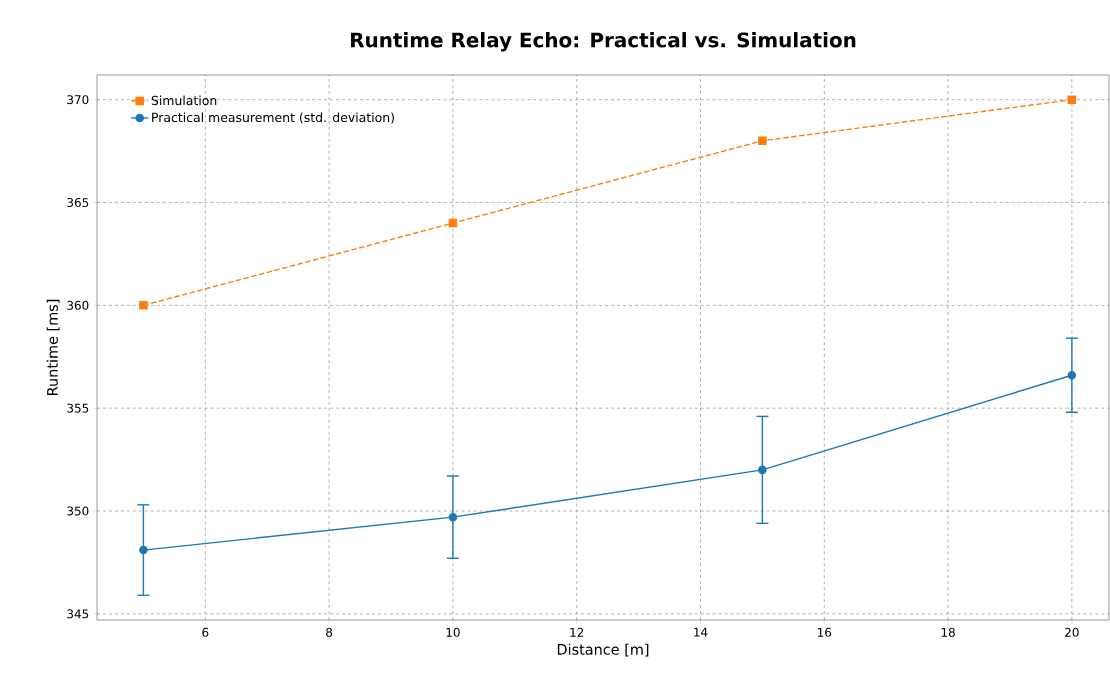 This screenshot has width=1110, height=686. I want to click on x-tick-label: 18, so click(948, 632).